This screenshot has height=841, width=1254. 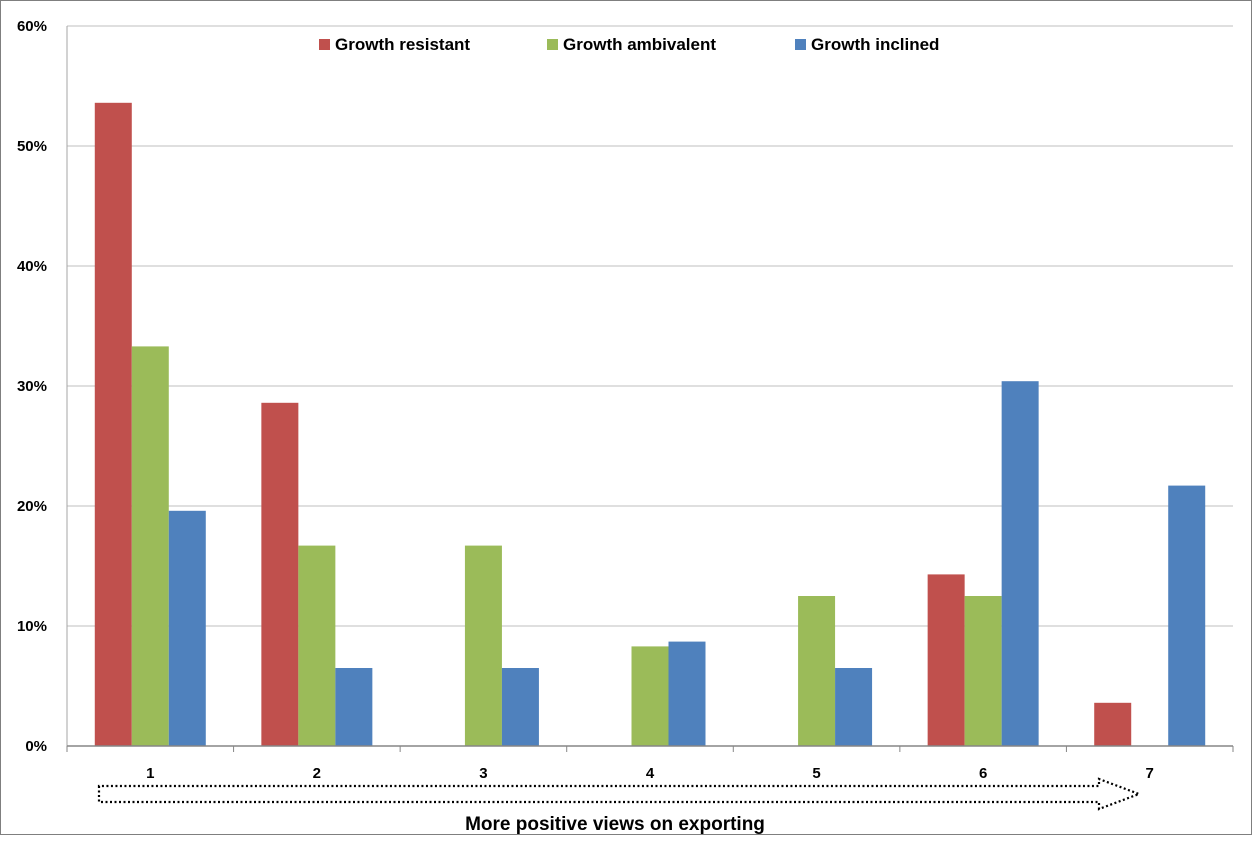 I want to click on dotted-arrow-icon, so click(x=620, y=794).